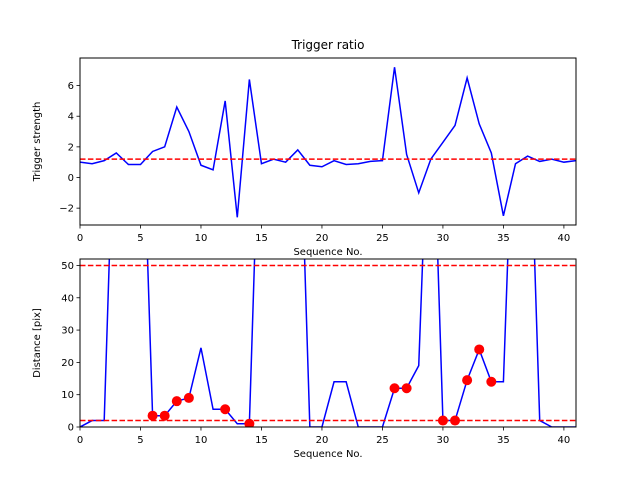 This screenshot has height=480, width=640. Describe the element at coordinates (71, 86) in the screenshot. I see `y-tick-label: 6` at that location.